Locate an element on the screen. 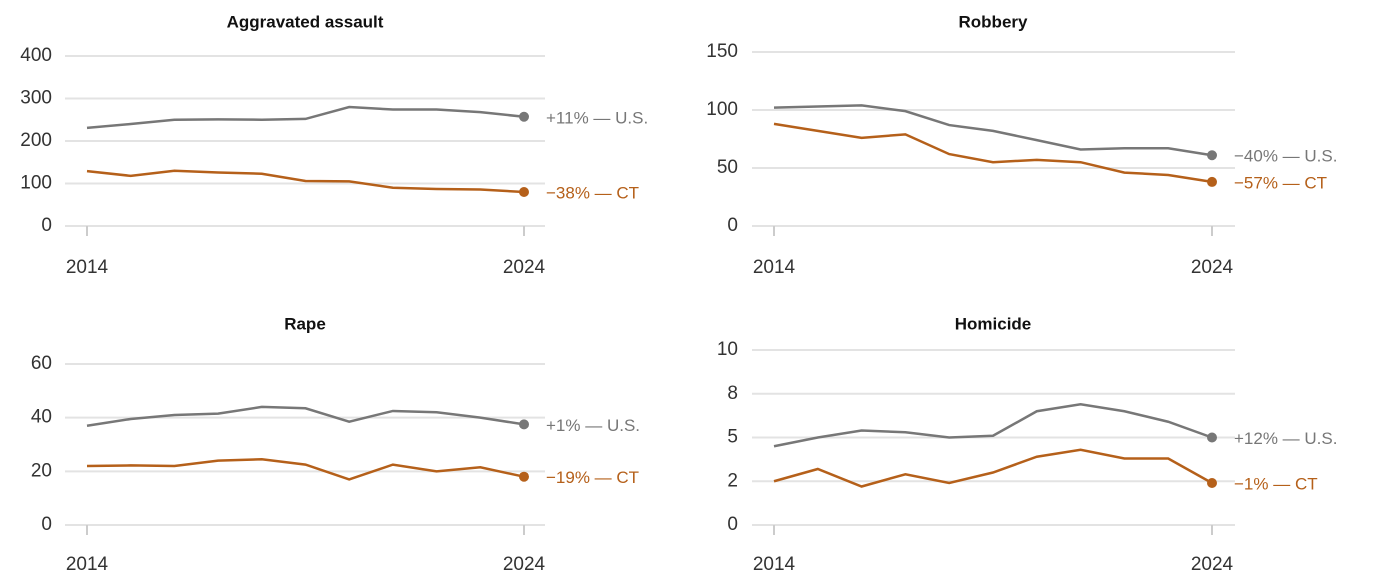 The width and height of the screenshot is (1377, 575). y-tick-label: 8 is located at coordinates (732, 393).